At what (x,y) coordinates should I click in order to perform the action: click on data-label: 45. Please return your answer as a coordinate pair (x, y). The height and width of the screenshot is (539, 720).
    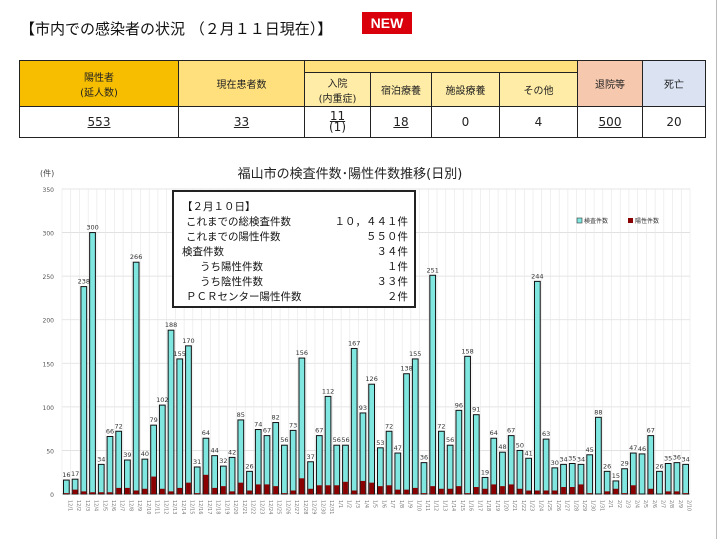
    Looking at the image, I should click on (590, 450).